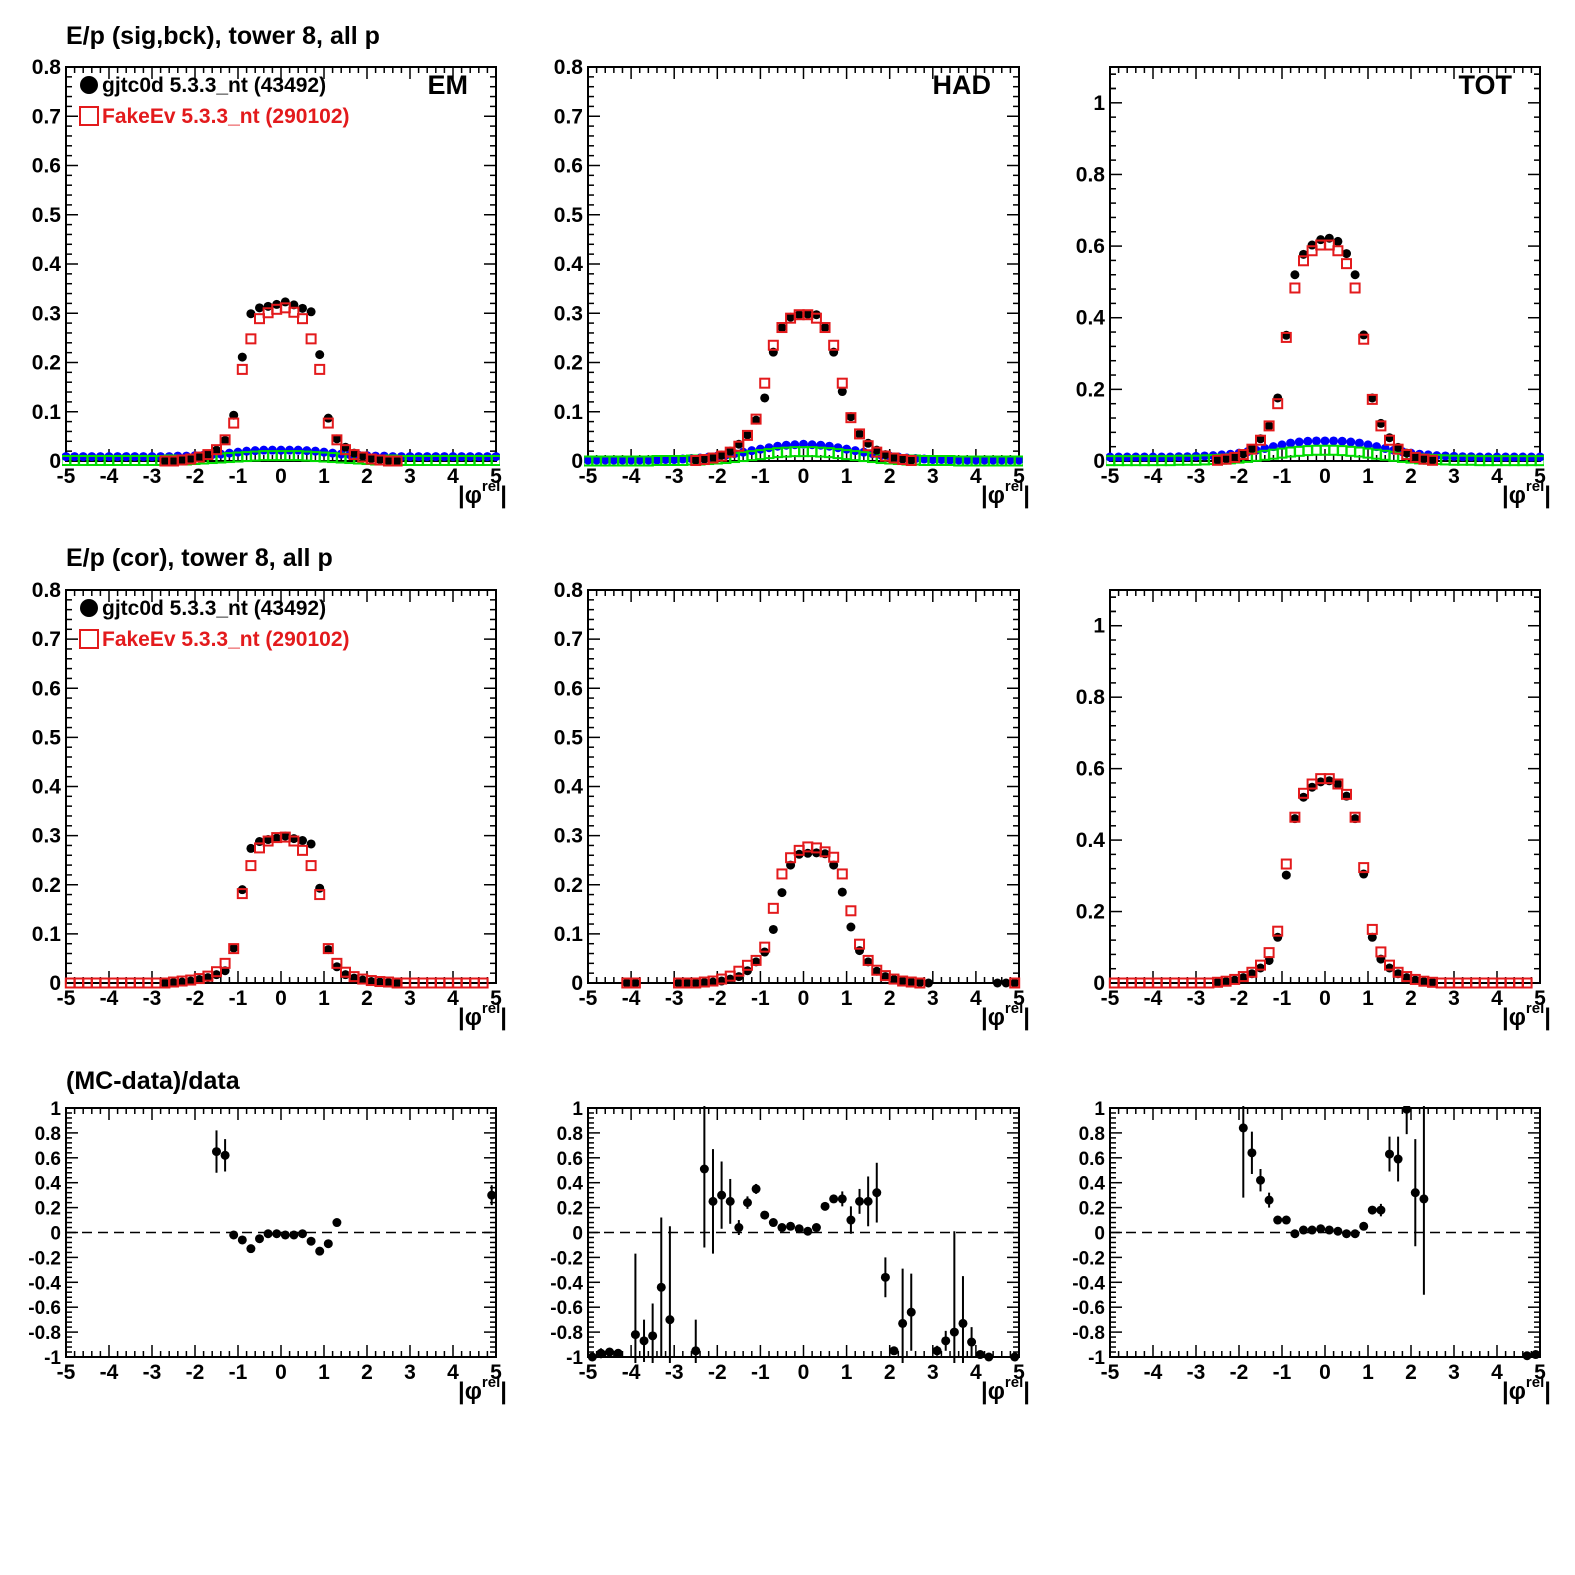 The image size is (1575, 1575). Describe the element at coordinates (223, 36) in the screenshot. I see `row-title-sigbck: E/p (sig,bck), tower 8, all p` at that location.